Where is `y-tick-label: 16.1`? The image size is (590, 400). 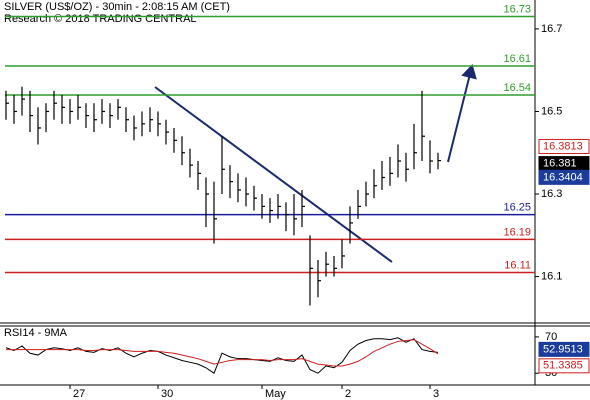
y-tick-label: 16.1 is located at coordinates (551, 276).